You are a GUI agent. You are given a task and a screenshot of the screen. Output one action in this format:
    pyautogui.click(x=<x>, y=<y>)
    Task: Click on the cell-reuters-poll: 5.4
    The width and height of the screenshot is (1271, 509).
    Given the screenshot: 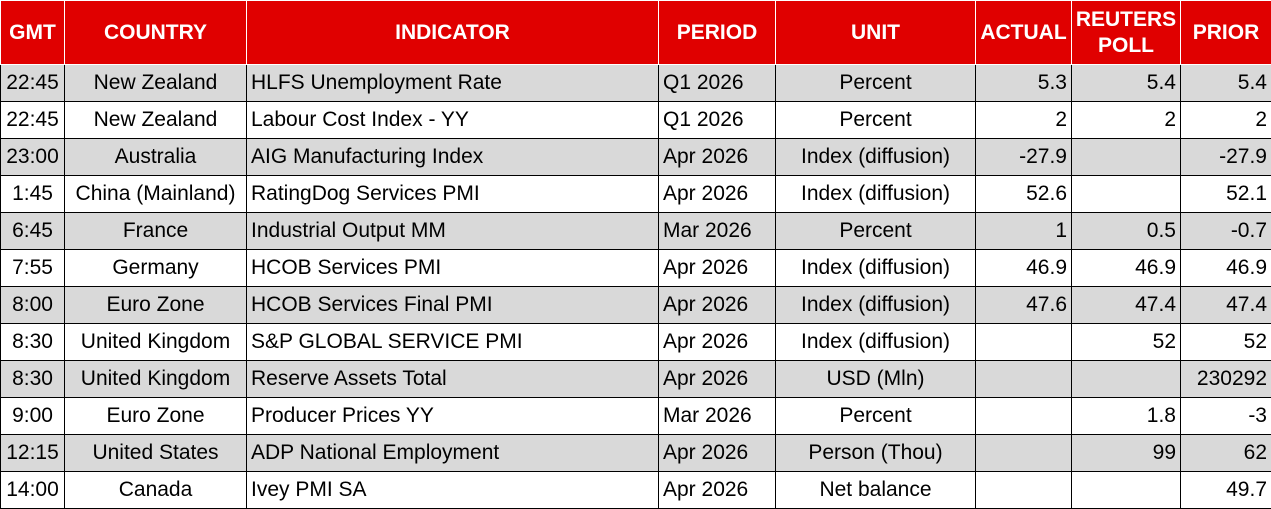 What is the action you would take?
    pyautogui.click(x=1126, y=83)
    